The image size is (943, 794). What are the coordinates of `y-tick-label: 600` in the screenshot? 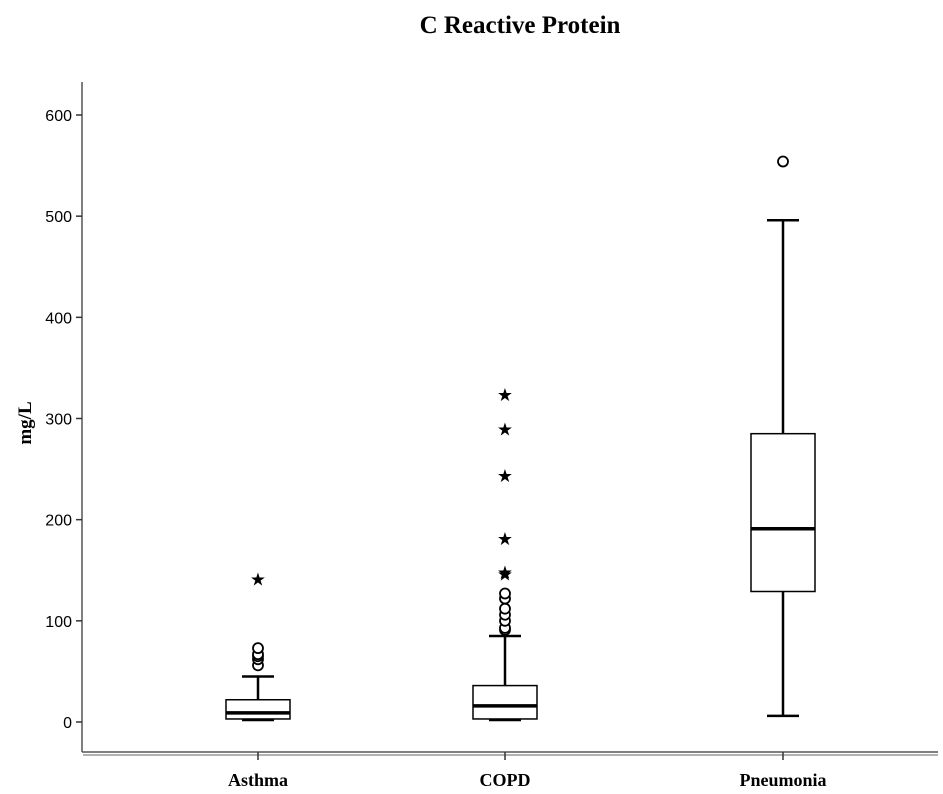 It's located at (58, 116).